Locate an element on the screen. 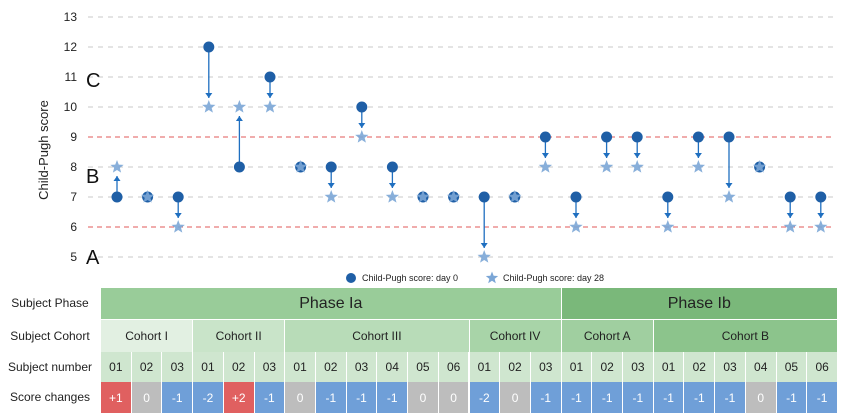  y-axis-label: Child-Pugh score is located at coordinates (43, 150).